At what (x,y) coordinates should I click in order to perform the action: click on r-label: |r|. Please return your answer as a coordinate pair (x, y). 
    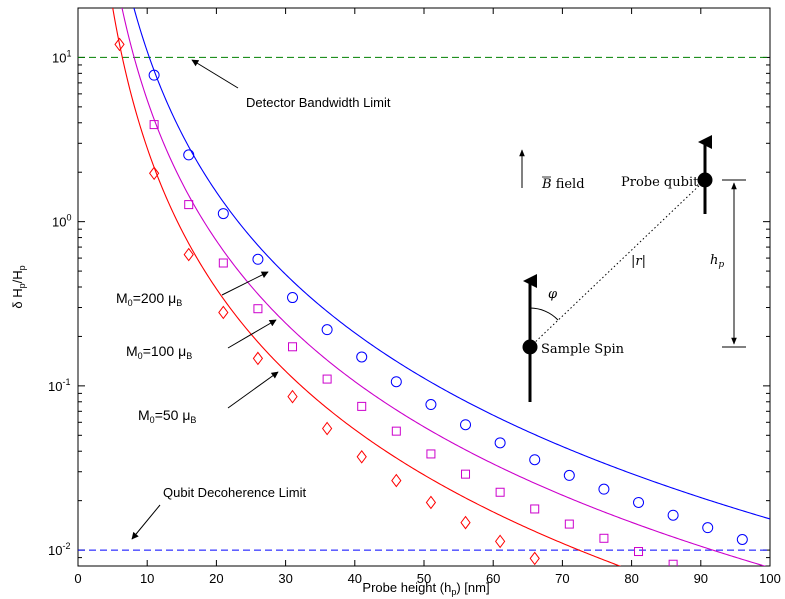
    Looking at the image, I should click on (638, 261).